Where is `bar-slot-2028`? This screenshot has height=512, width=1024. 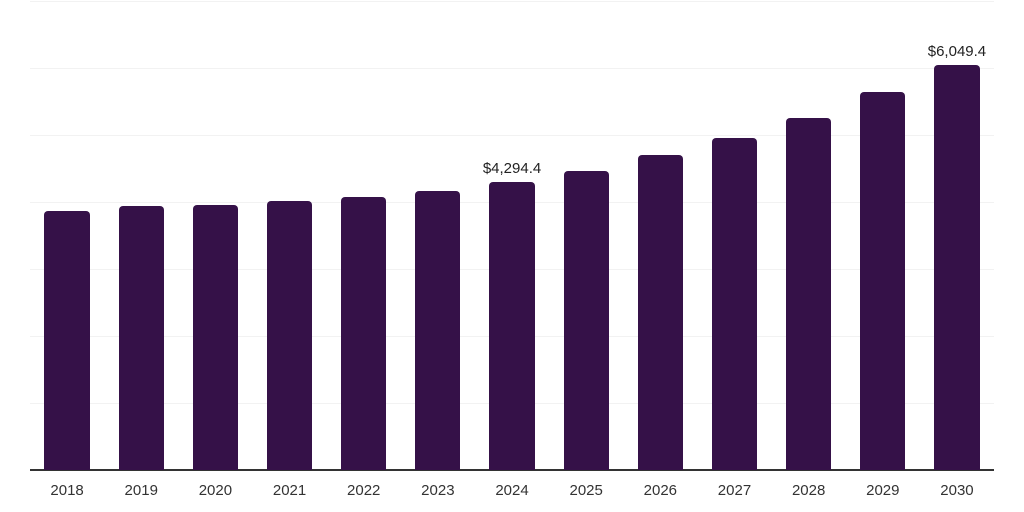
bar-slot-2028 is located at coordinates (809, 235).